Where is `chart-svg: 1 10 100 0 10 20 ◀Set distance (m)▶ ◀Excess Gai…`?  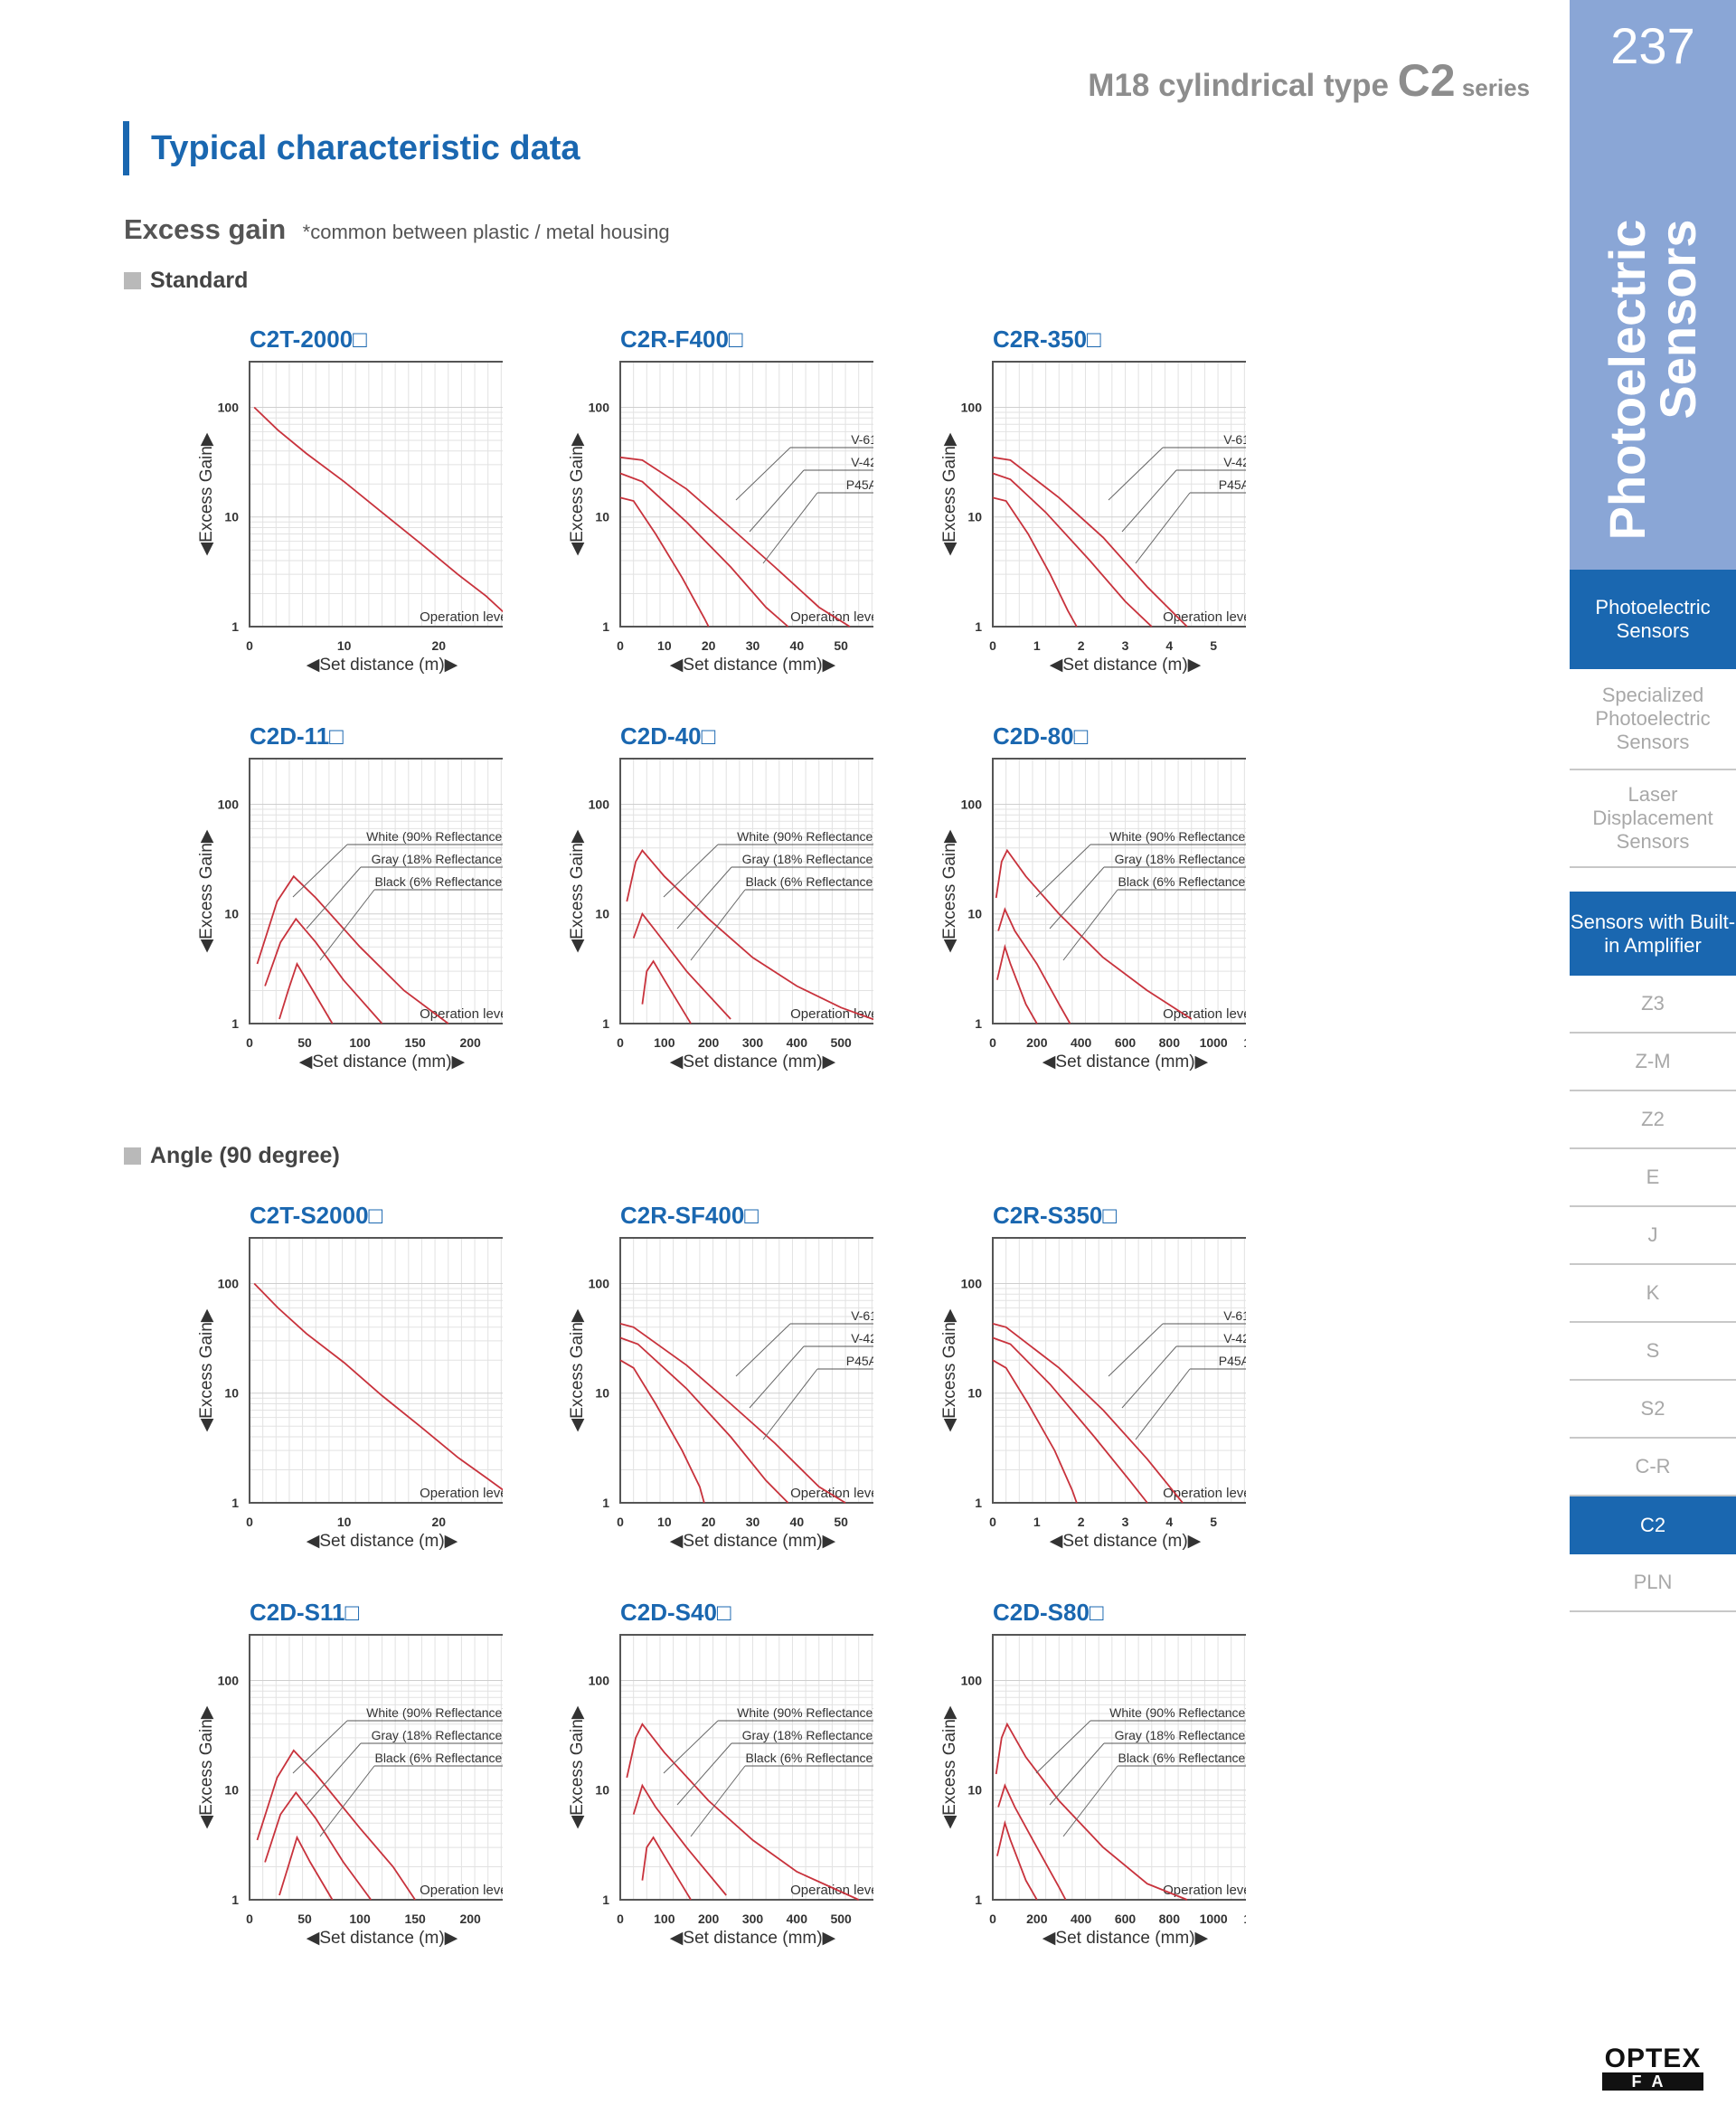 chart-svg: 1 10 100 0 10 20 ◀Set distance (m)▶ ◀Excess Gai… is located at coordinates (350, 1394).